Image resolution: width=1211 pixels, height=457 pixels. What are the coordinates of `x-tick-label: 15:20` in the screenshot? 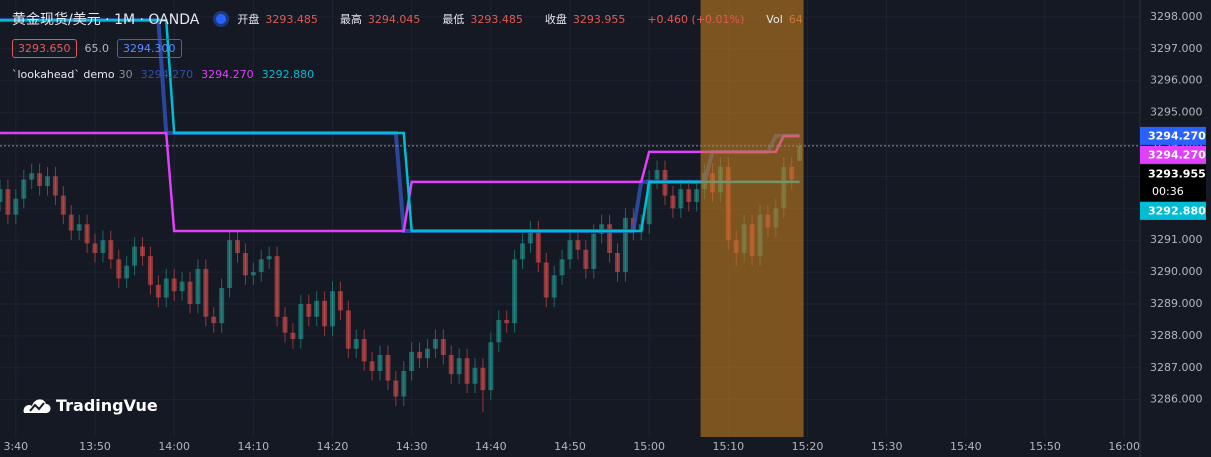 It's located at (808, 446).